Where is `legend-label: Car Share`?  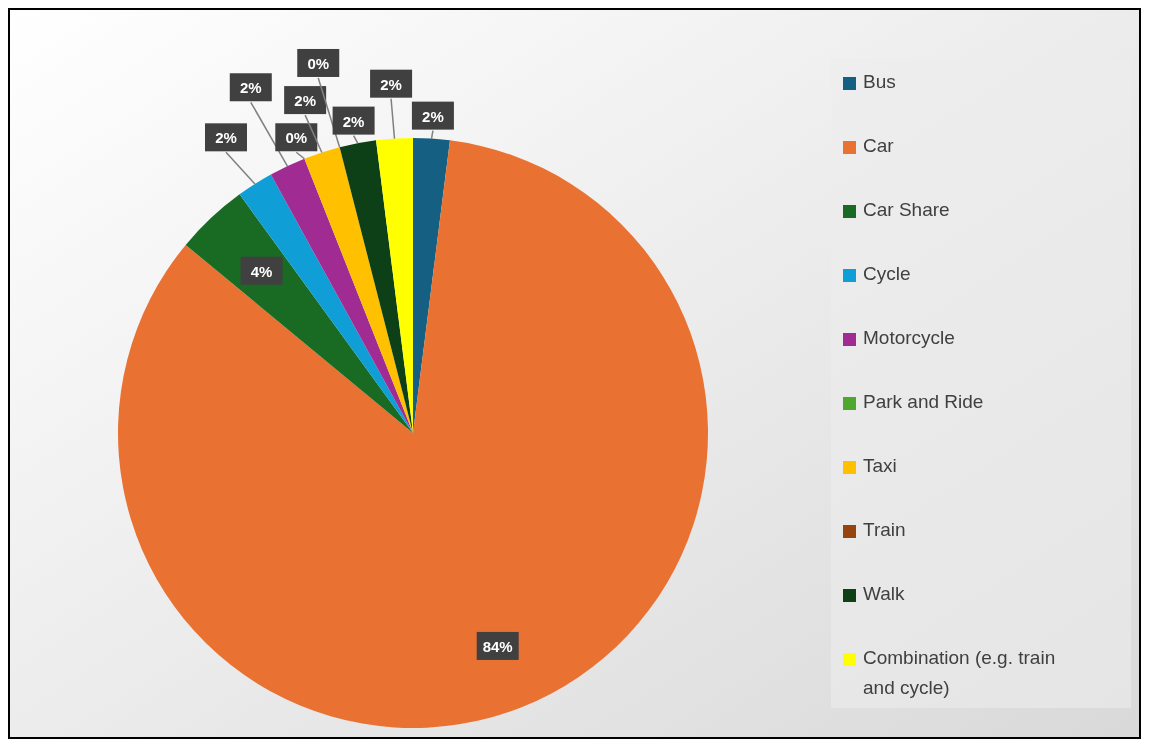
legend-label: Car Share is located at coordinates (906, 209).